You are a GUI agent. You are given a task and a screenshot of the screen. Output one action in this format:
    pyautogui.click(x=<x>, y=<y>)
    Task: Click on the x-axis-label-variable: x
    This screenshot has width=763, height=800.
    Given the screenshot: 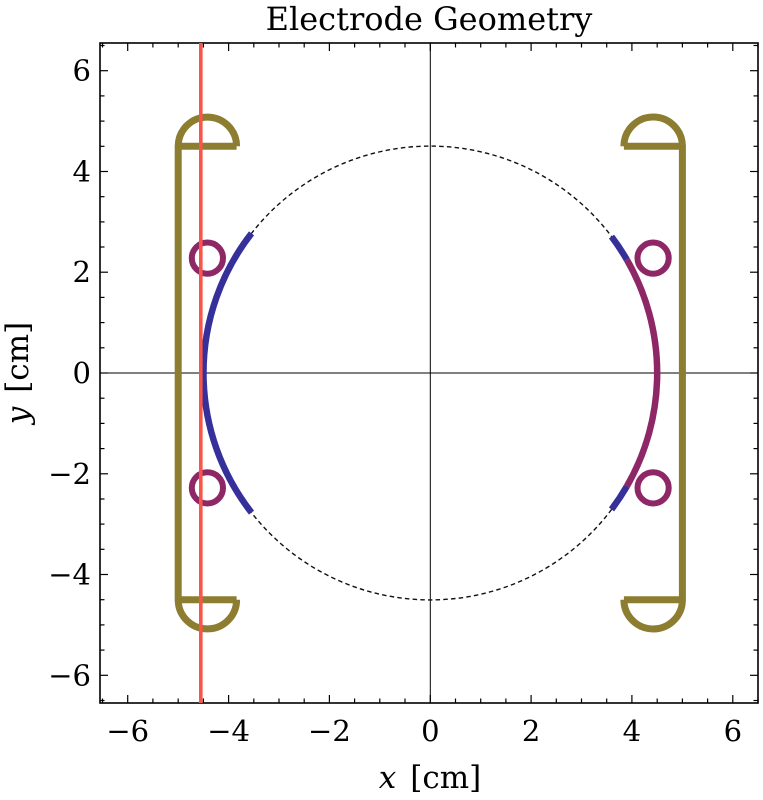 What is the action you would take?
    pyautogui.click(x=388, y=778)
    